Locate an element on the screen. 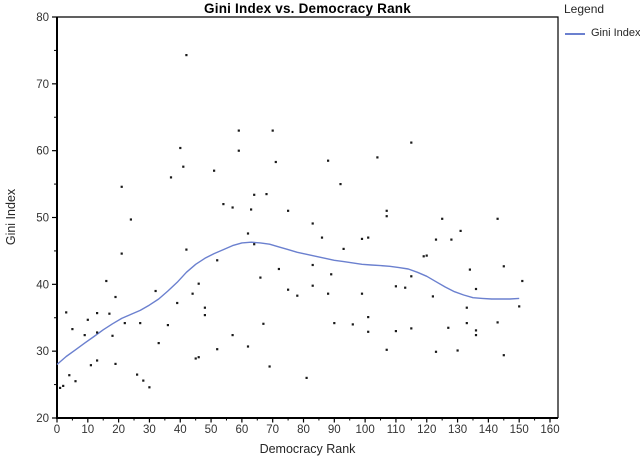 This screenshot has width=640, height=464. x-tick-label: 20 is located at coordinates (118, 430).